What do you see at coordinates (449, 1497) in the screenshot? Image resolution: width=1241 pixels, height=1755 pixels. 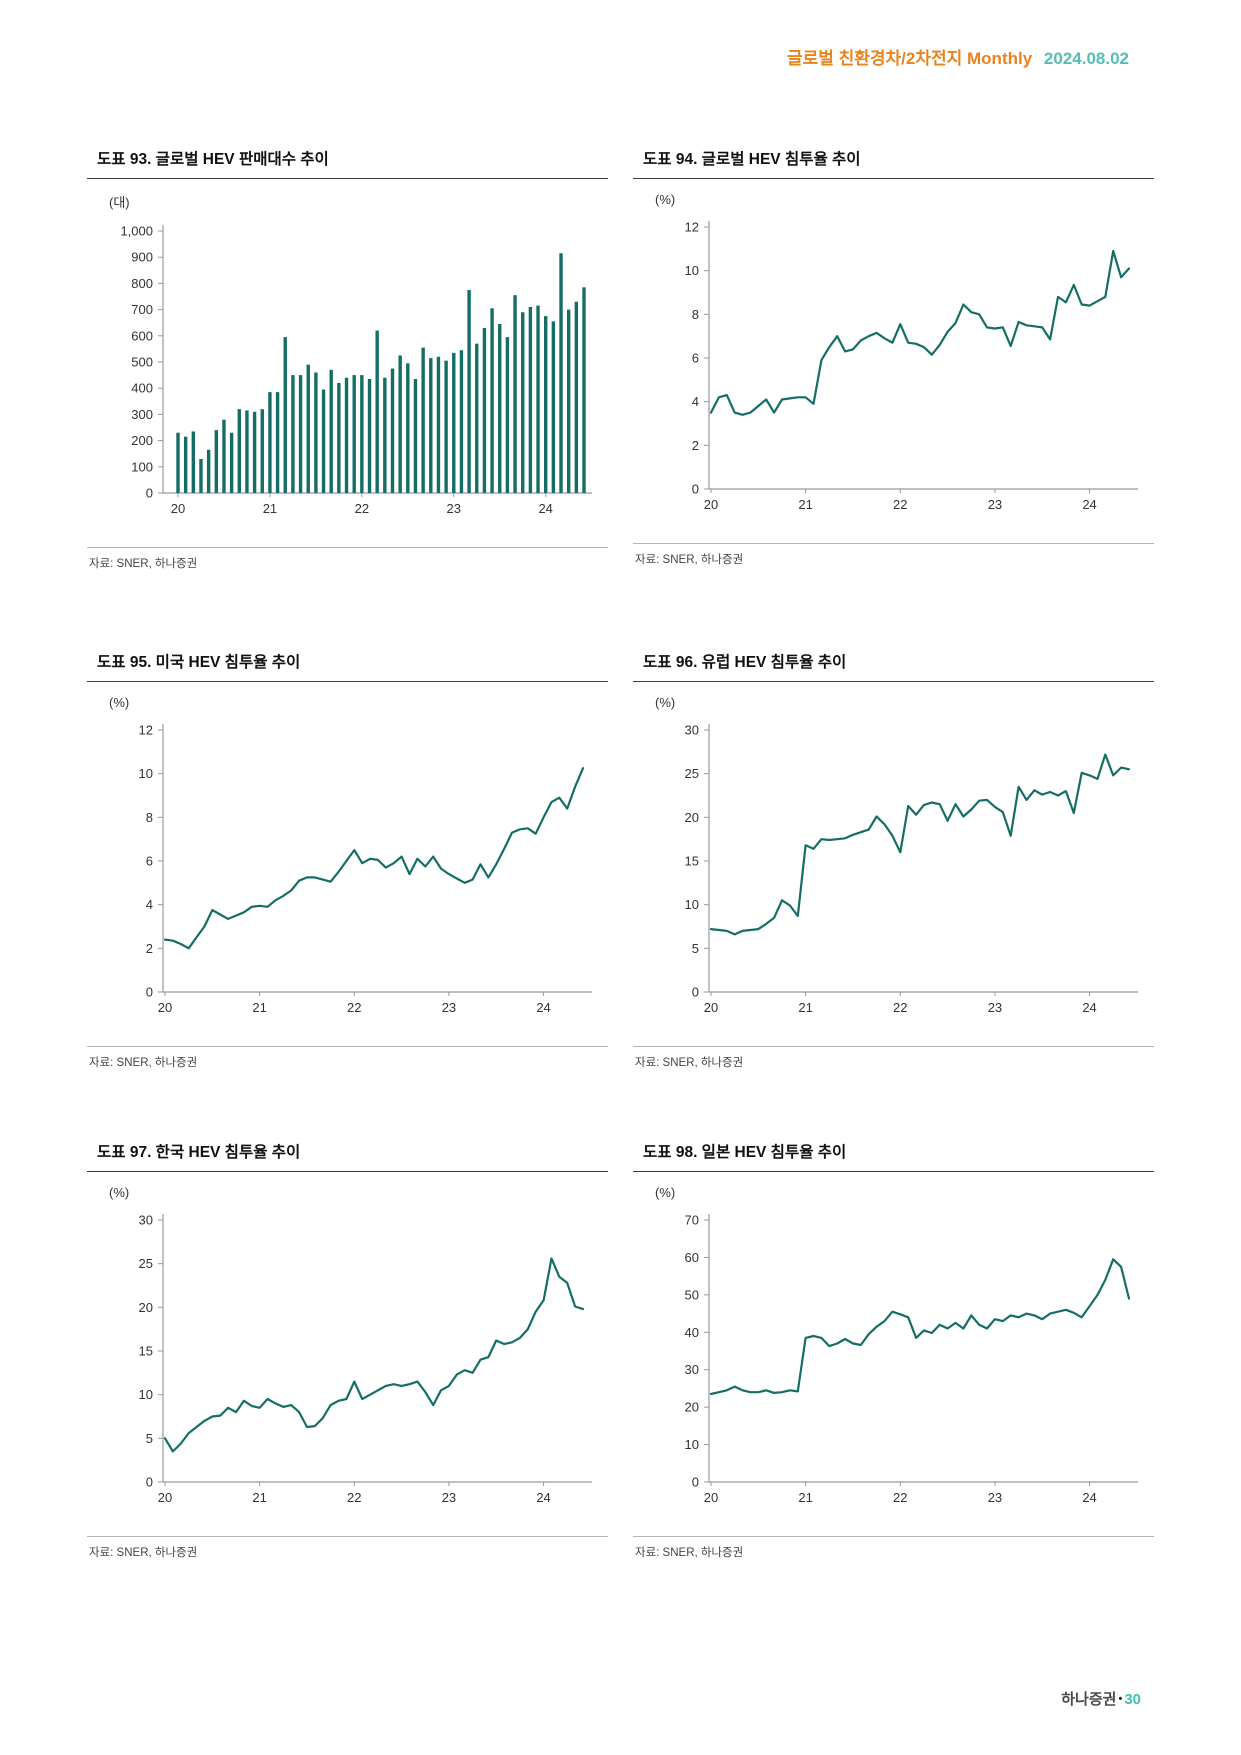 I see `x-tick-label: 23` at bounding box center [449, 1497].